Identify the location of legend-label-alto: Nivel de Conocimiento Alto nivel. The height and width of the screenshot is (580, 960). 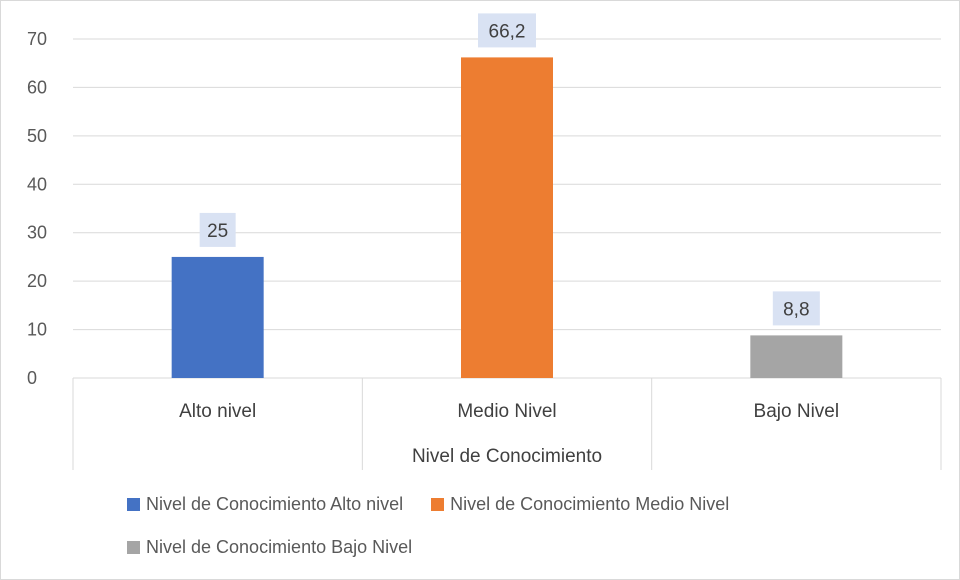
(275, 503).